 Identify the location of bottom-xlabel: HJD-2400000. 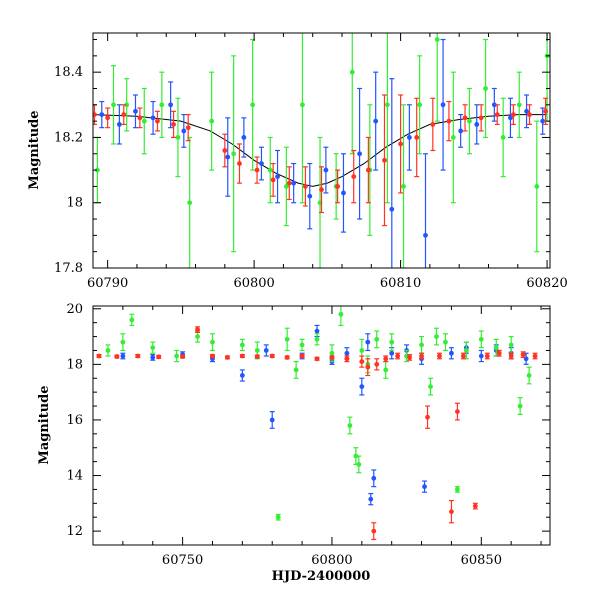
(321, 576).